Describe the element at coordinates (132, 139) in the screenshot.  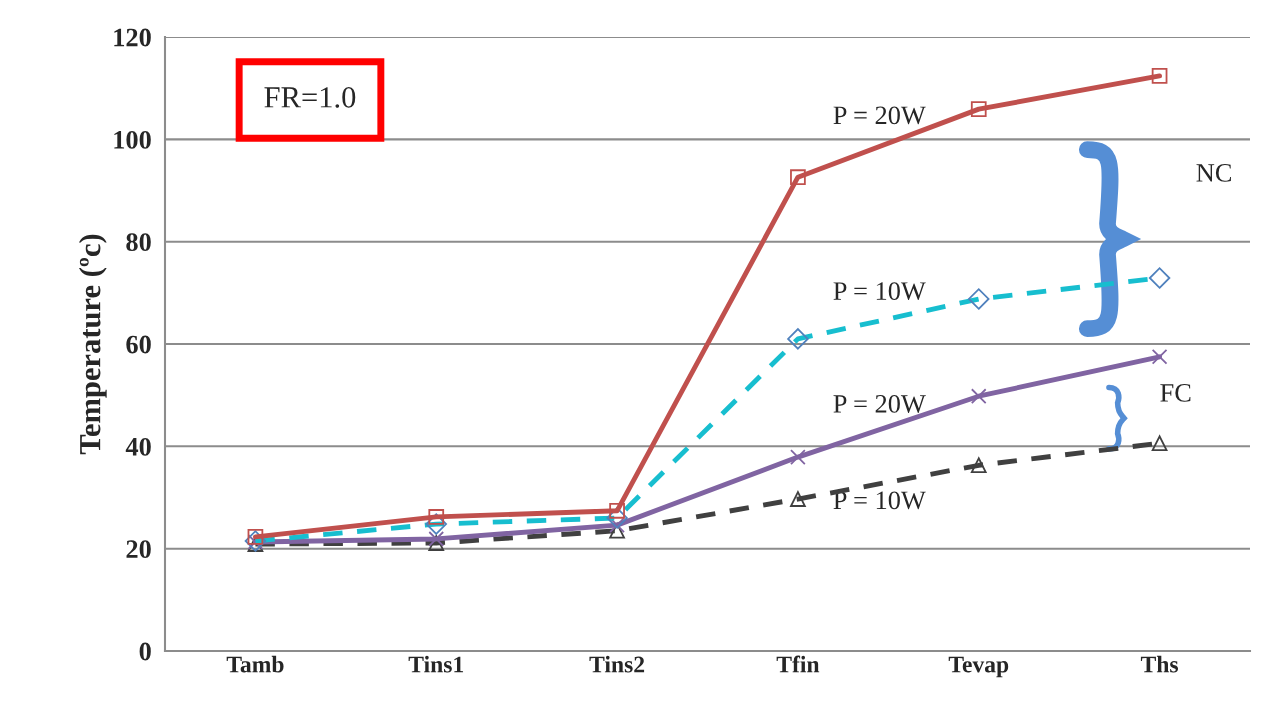
I see `y-tick-label: 100` at that location.